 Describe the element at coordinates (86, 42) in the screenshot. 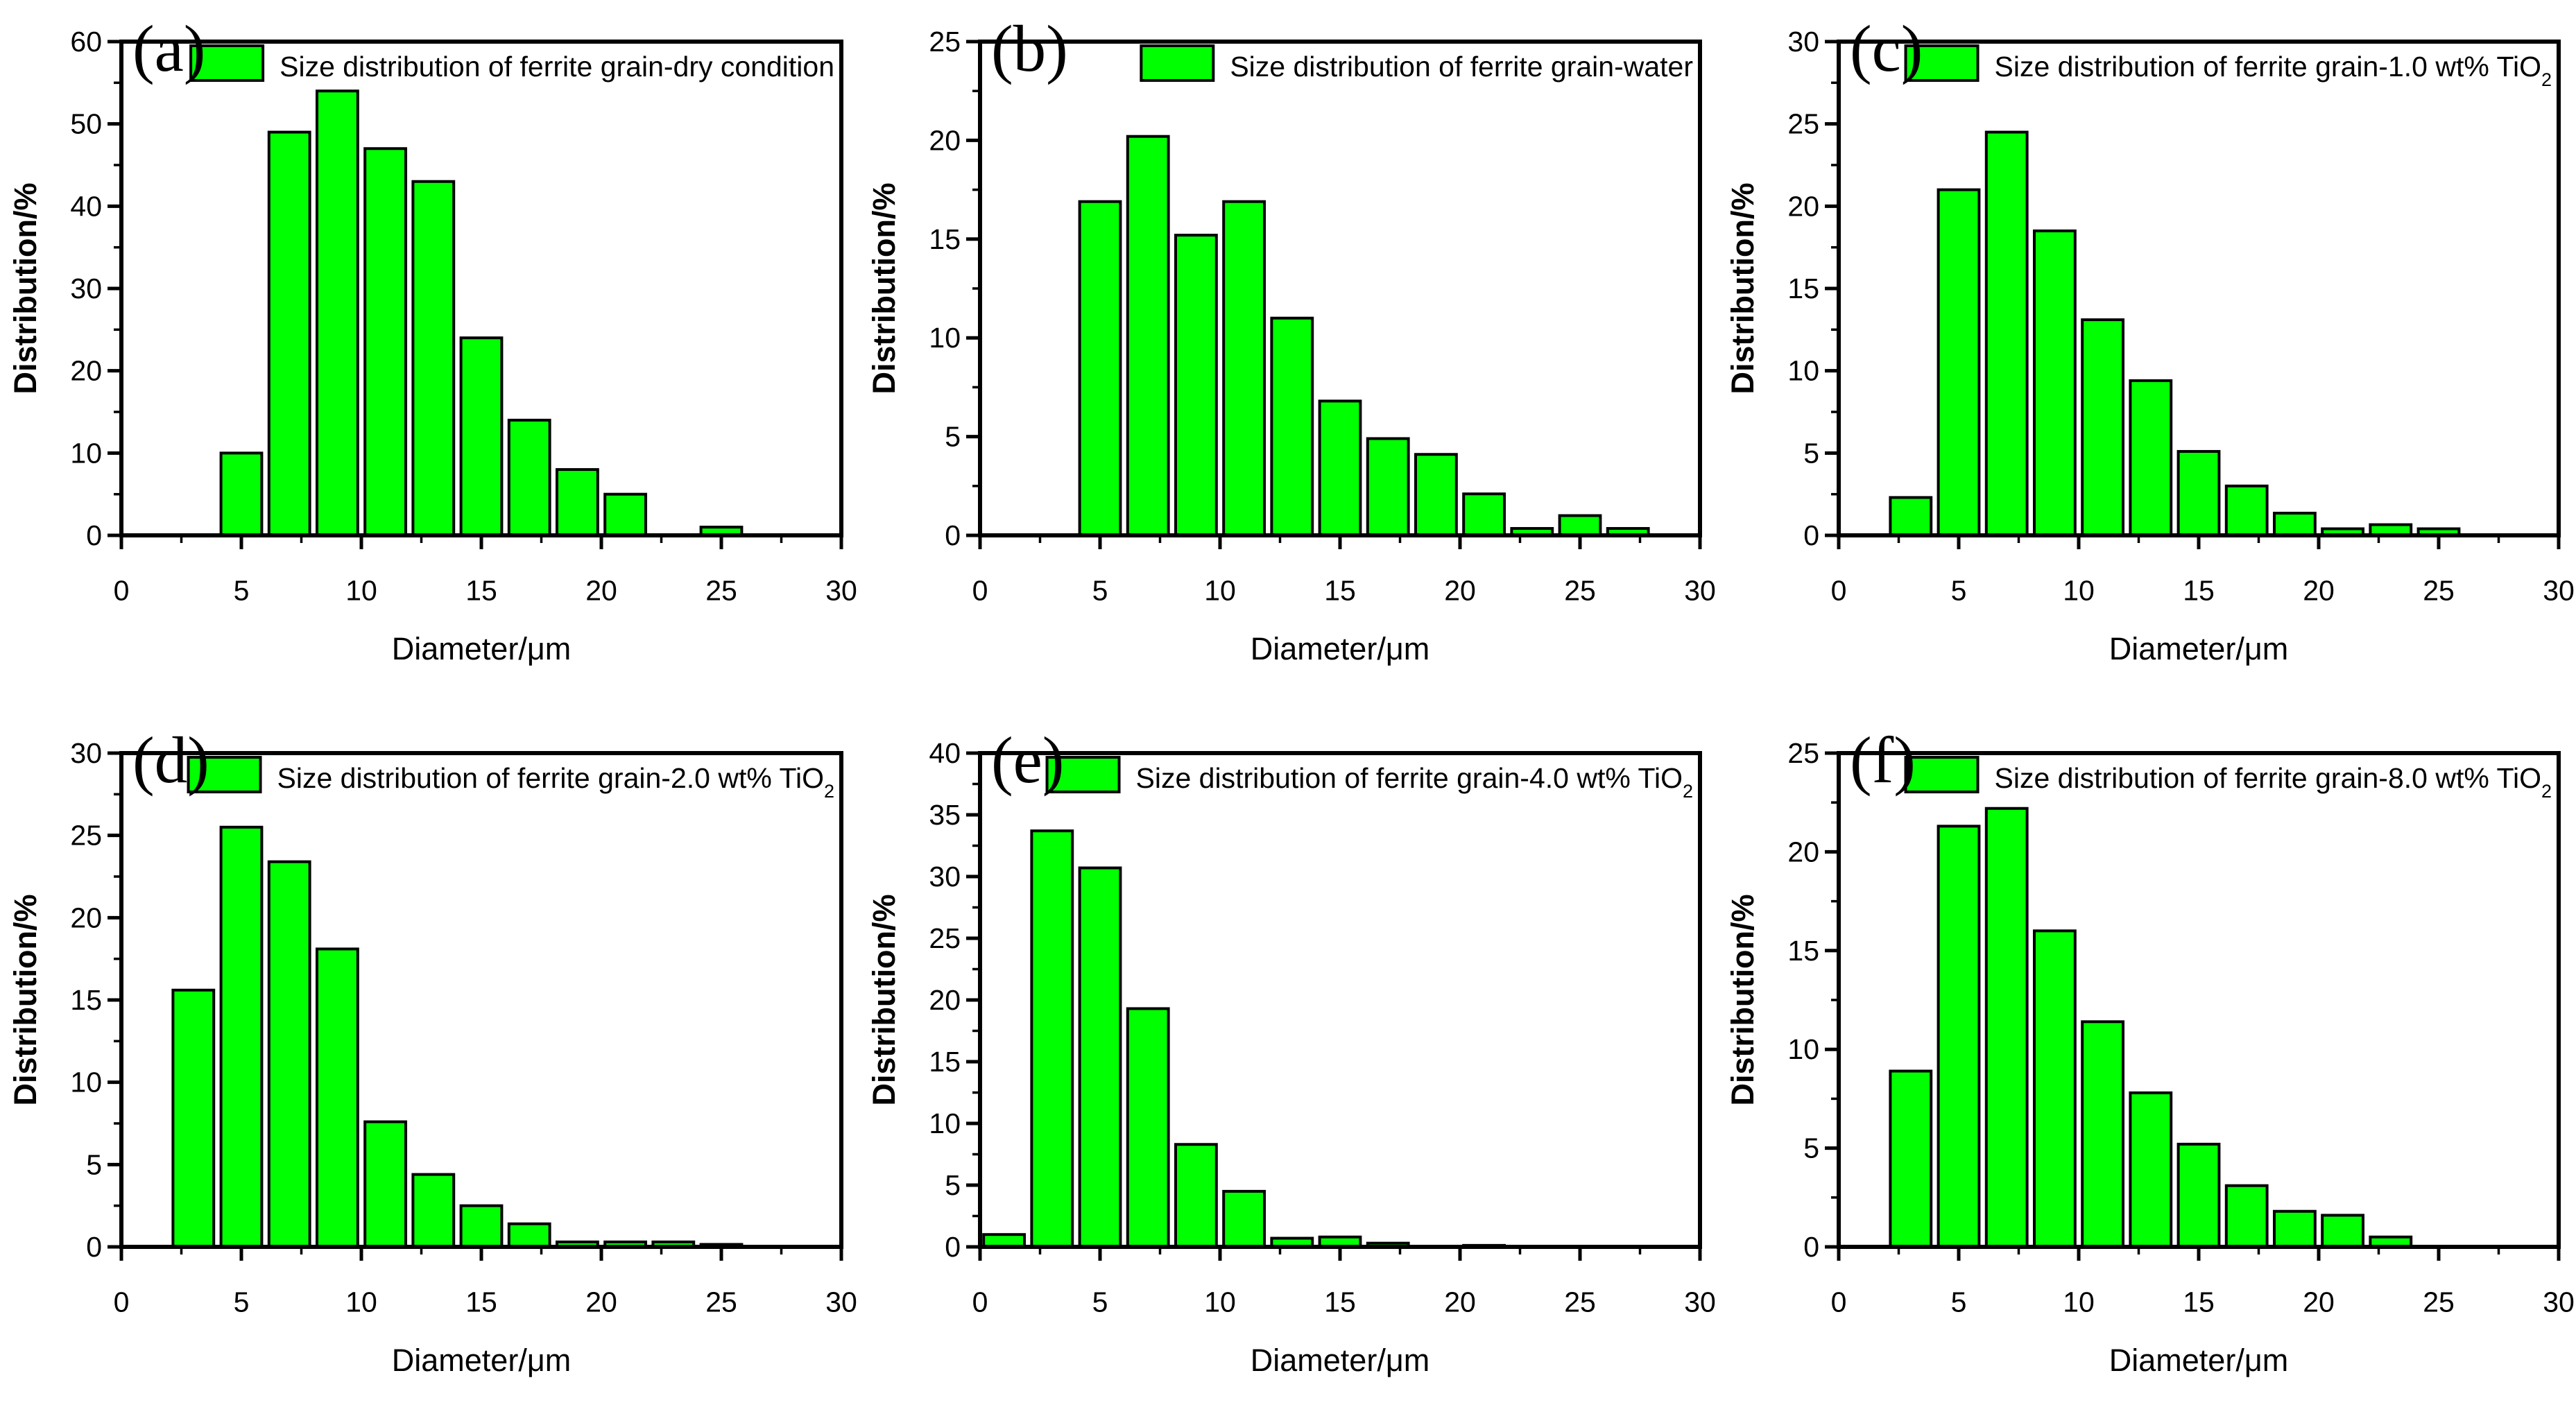

I see `y-tick-label: 60` at that location.